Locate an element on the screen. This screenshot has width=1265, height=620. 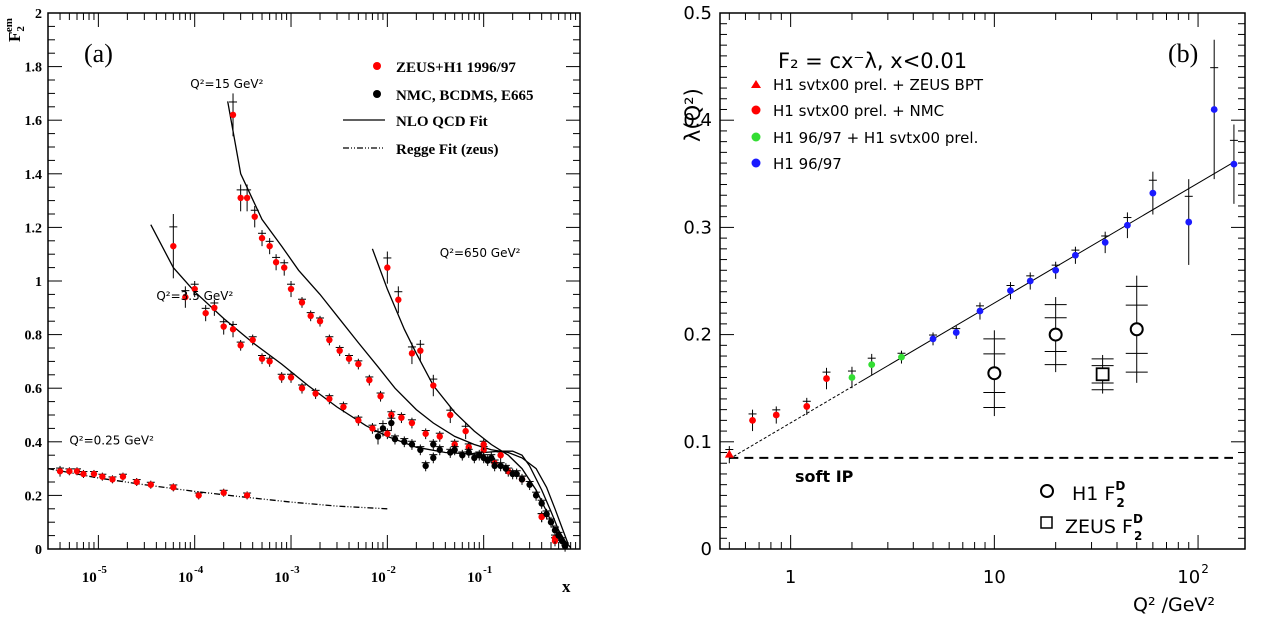
panel-a-ylabel: F2em is located at coordinates (15, 30).